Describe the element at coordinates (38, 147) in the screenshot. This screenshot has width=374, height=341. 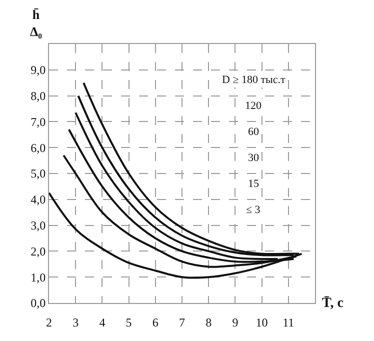
I see `y-tick-label: 6,0` at that location.